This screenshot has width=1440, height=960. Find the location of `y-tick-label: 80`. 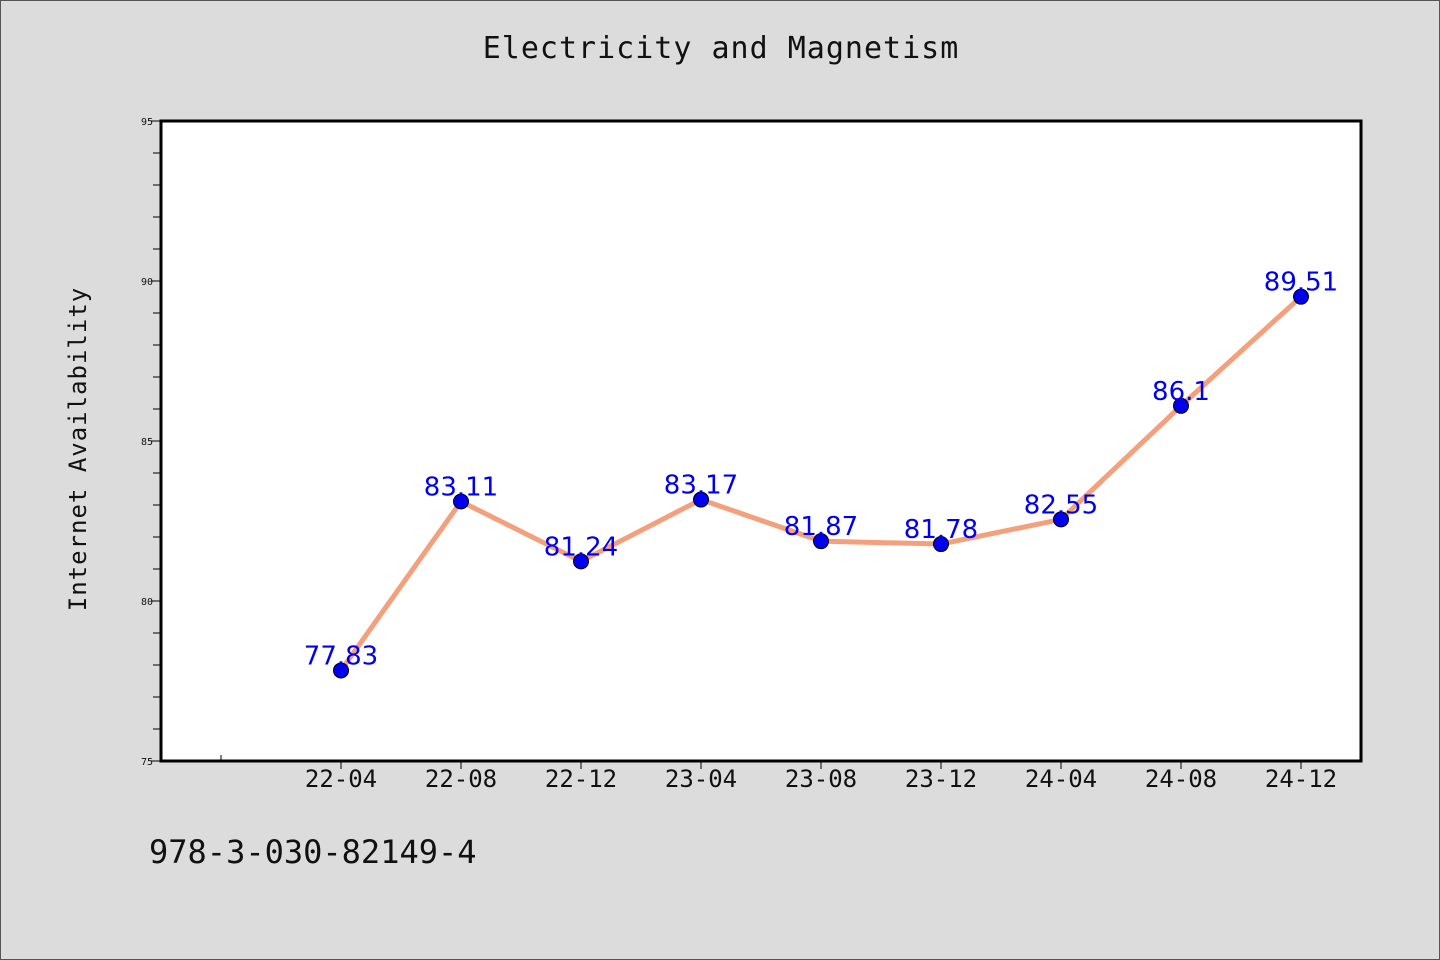

y-tick-label: 80 is located at coordinates (147, 602).